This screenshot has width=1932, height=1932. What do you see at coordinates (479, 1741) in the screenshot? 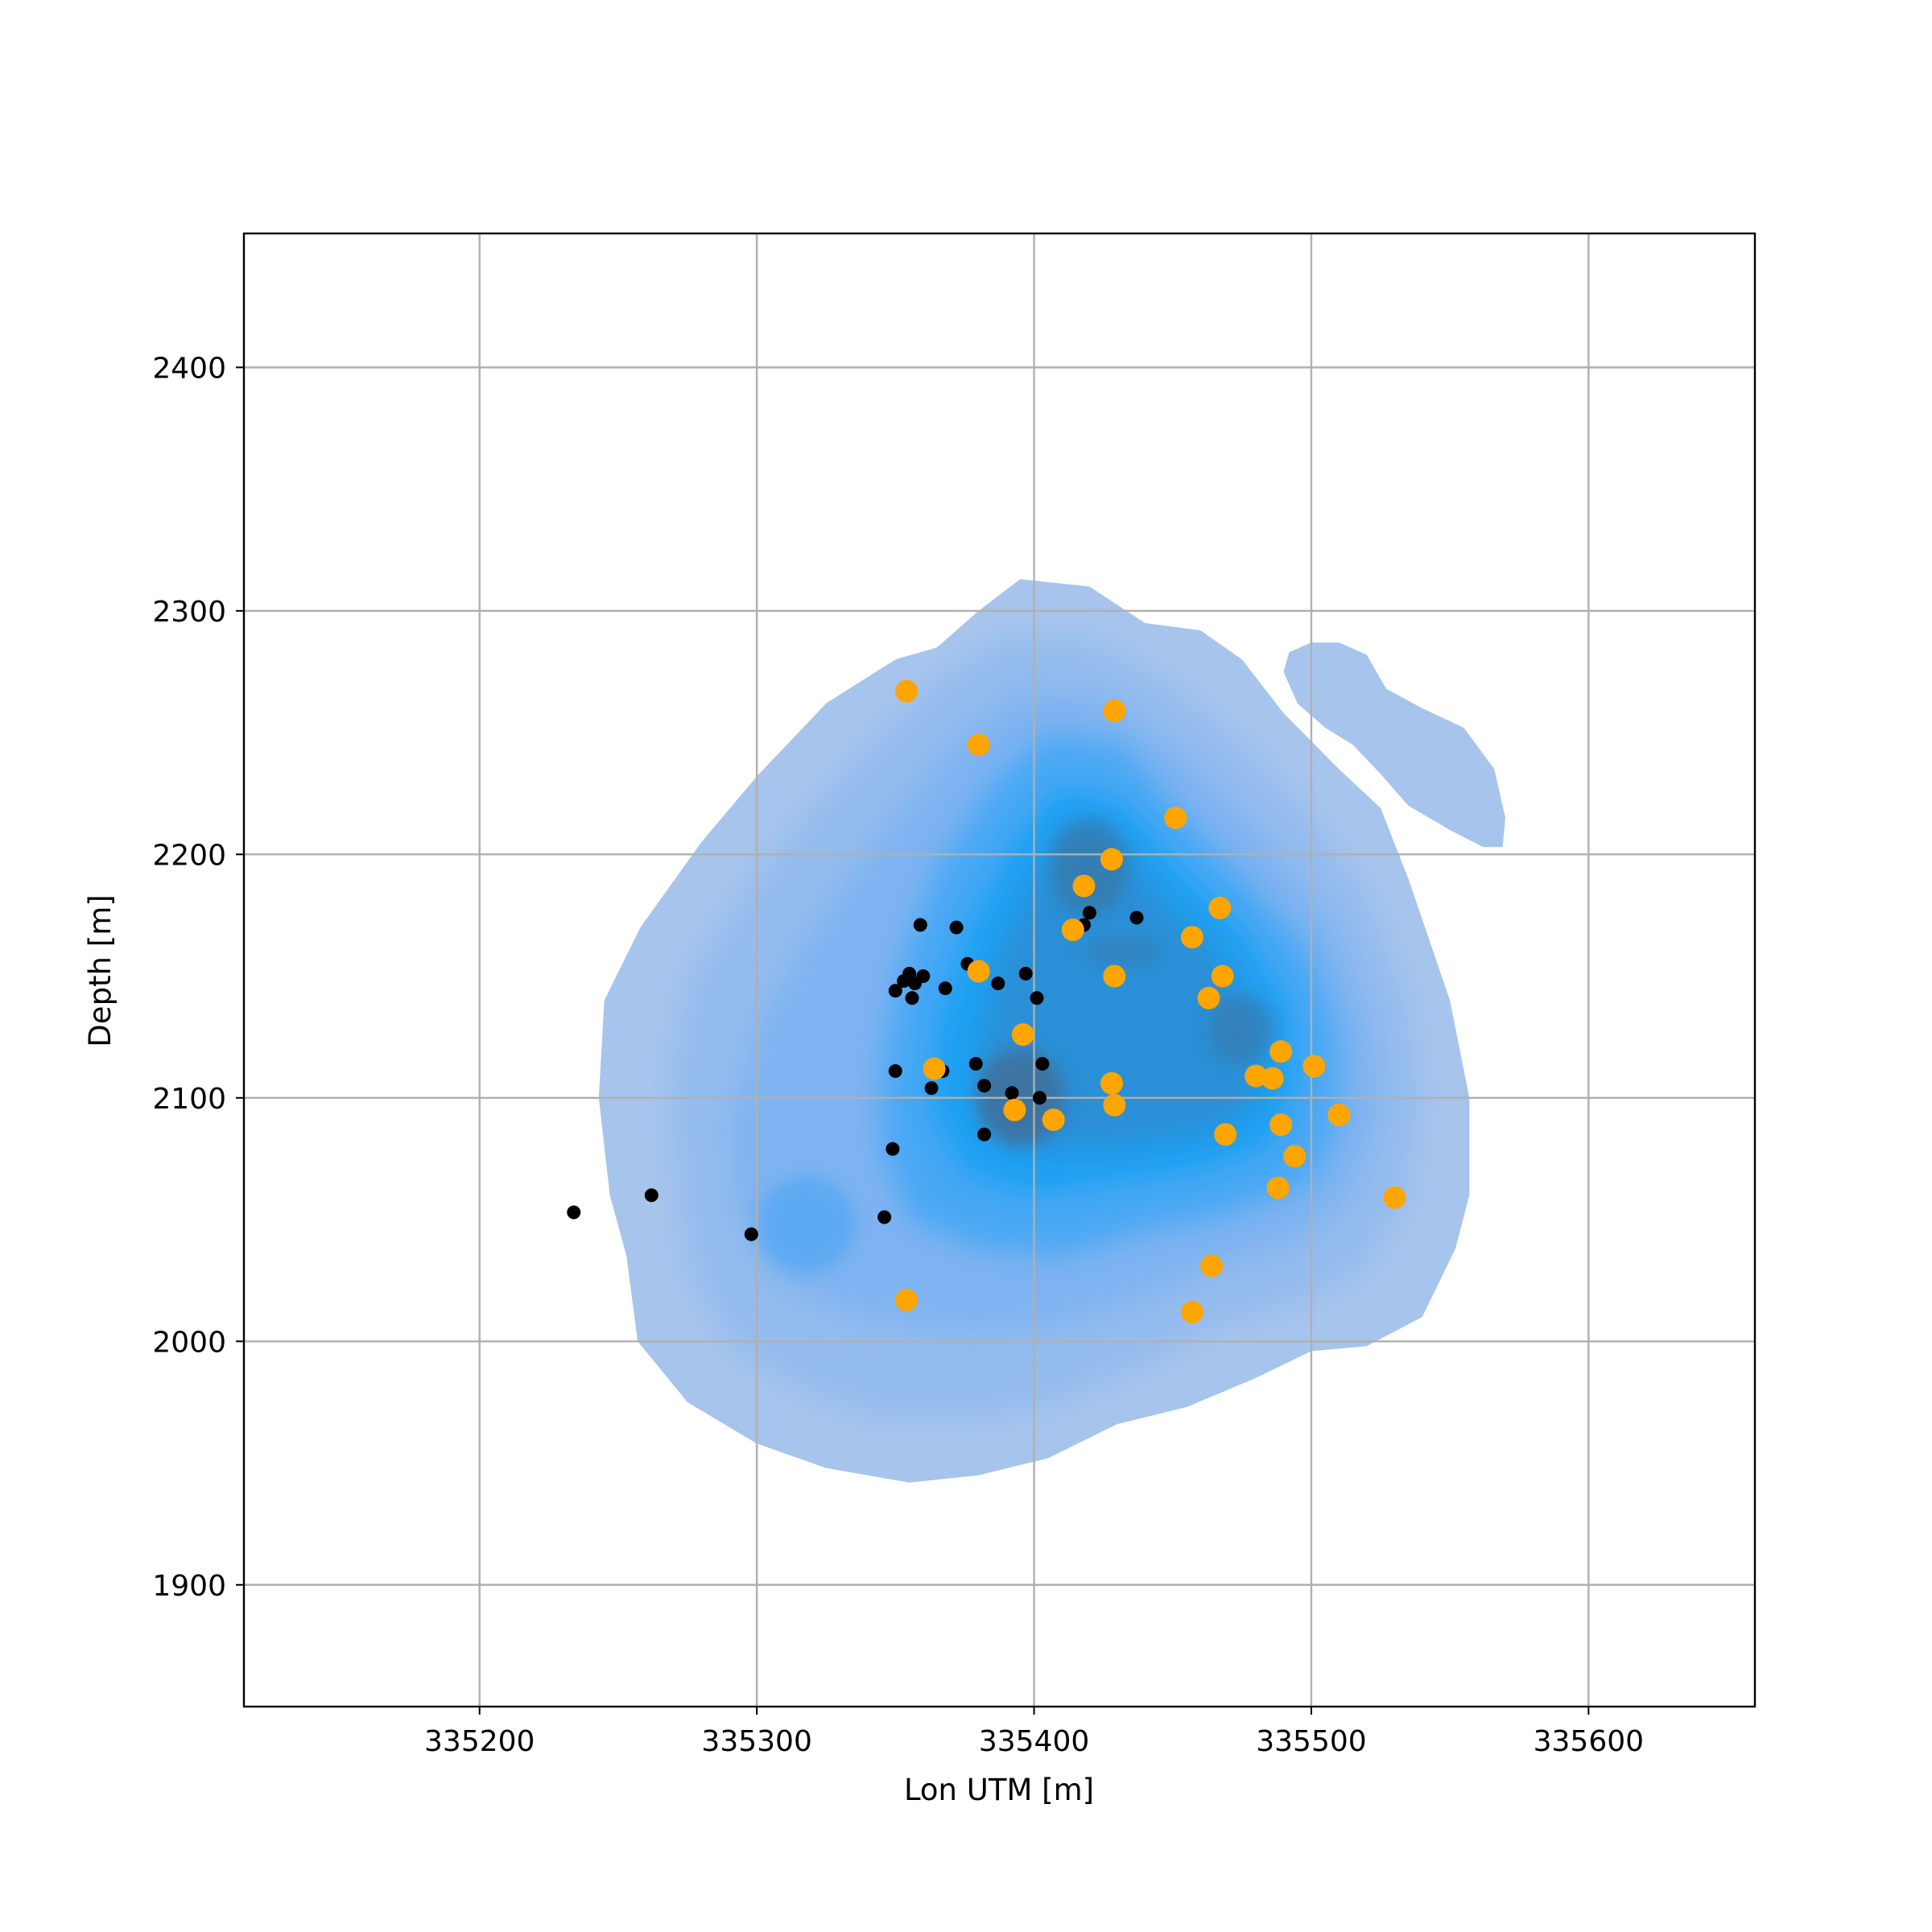
I see `x-tick-label: 335200` at bounding box center [479, 1741].